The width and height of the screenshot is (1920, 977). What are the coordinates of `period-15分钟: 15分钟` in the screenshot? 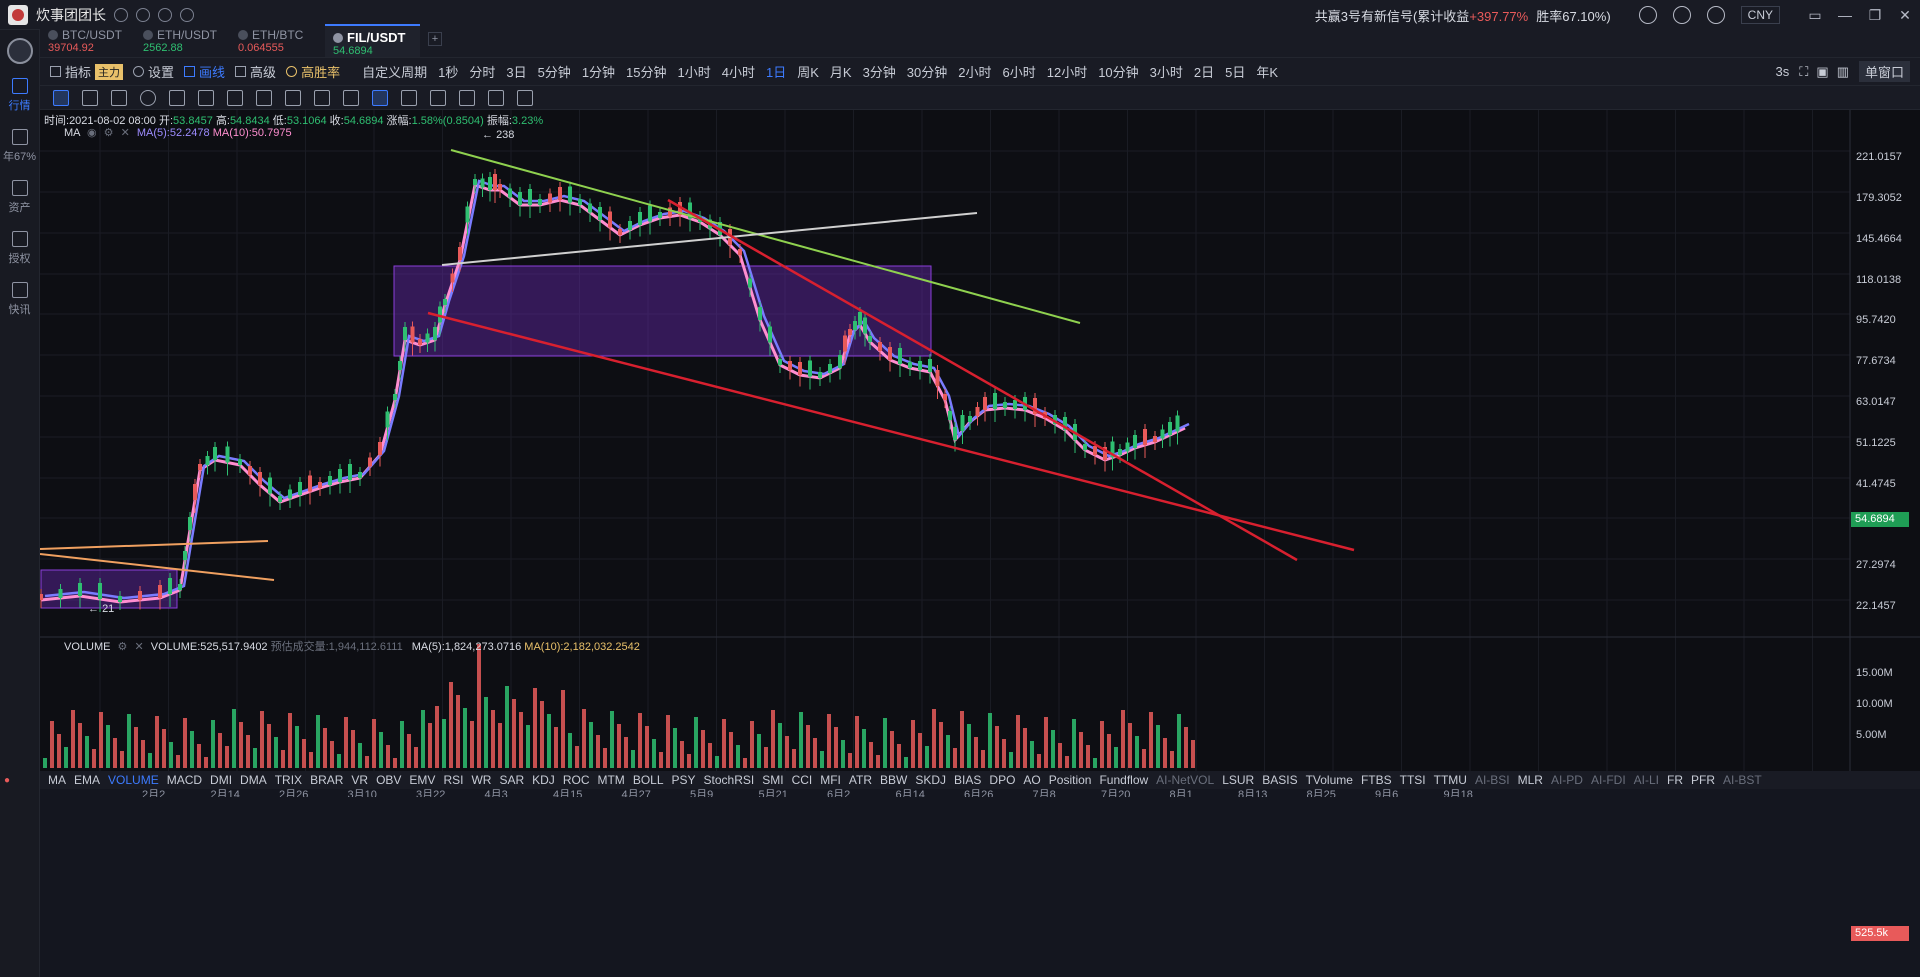 It's located at (646, 72).